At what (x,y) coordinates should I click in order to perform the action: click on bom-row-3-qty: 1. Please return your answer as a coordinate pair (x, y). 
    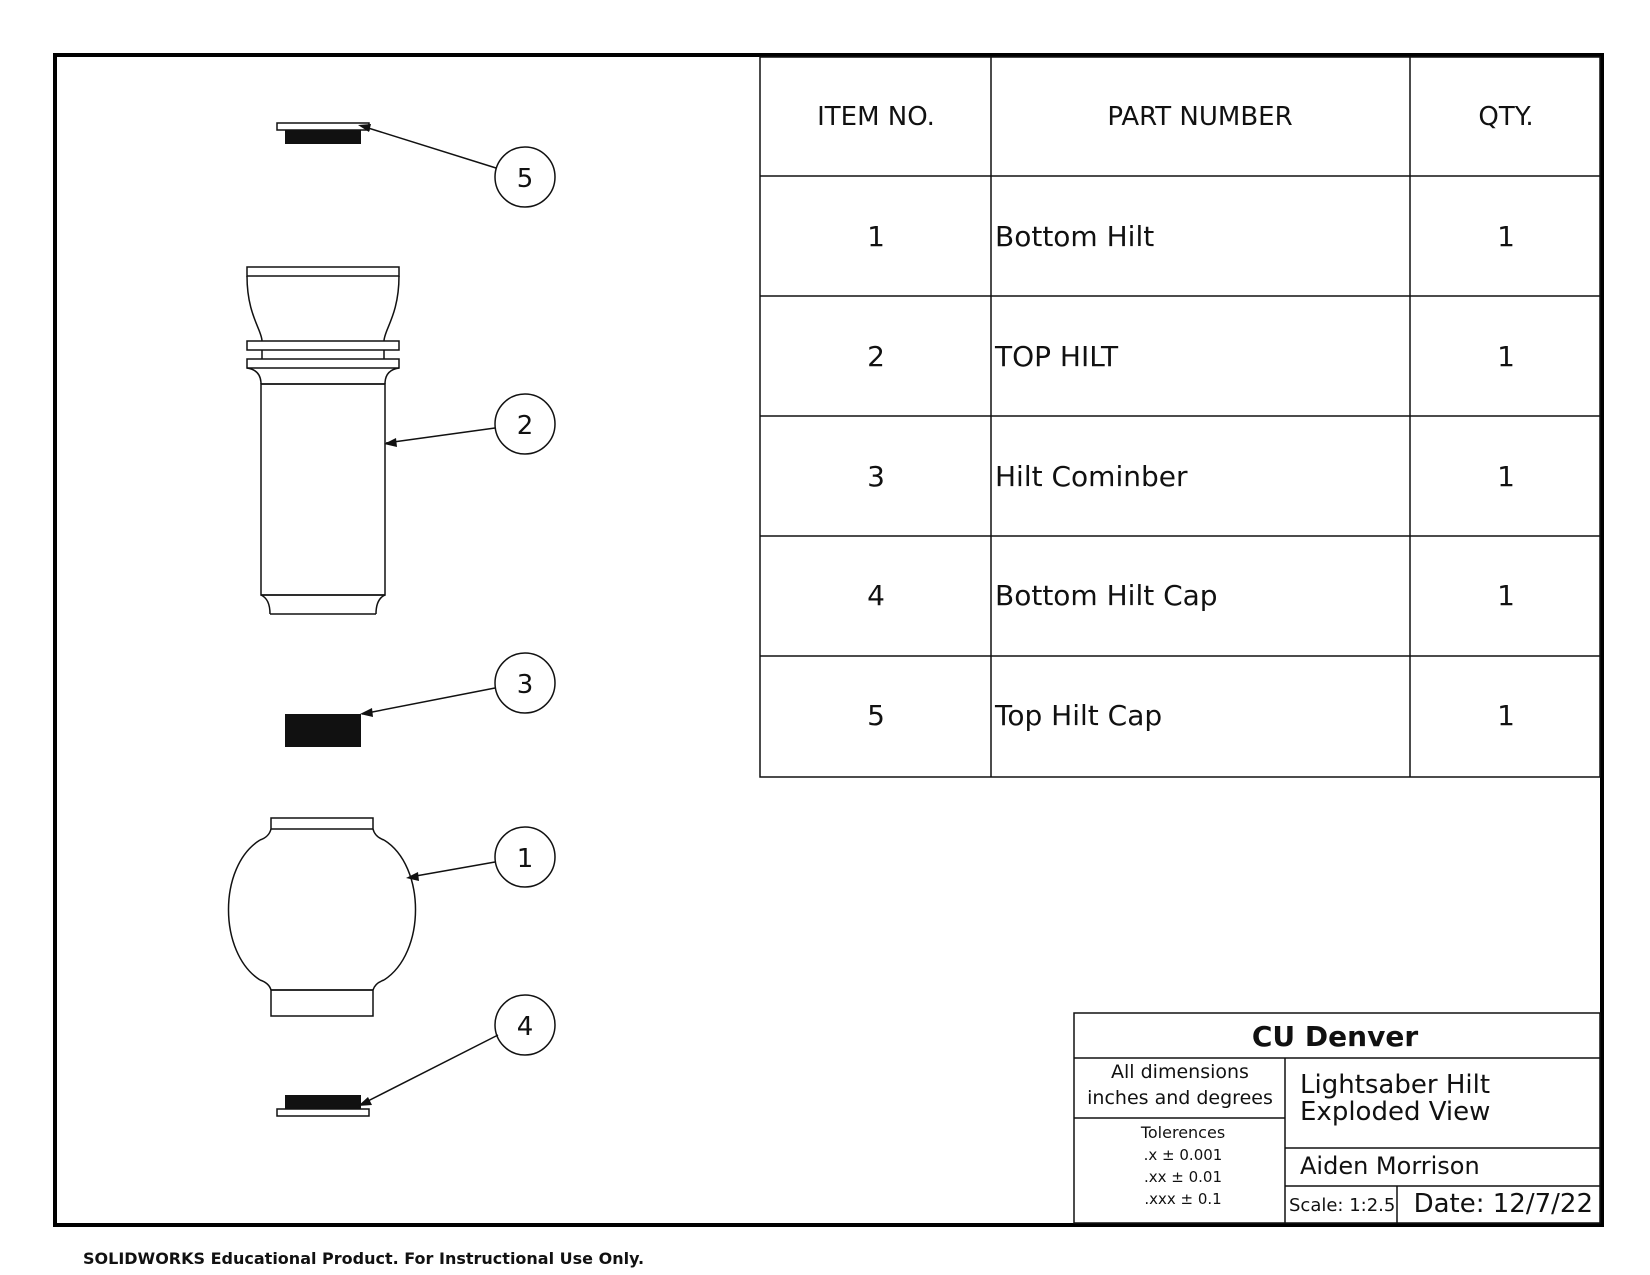
    Looking at the image, I should click on (1506, 476).